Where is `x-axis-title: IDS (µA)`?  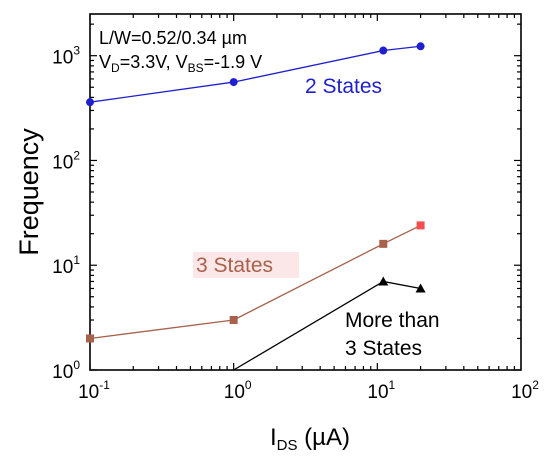 x-axis-title: IDS (µA) is located at coordinates (310, 439).